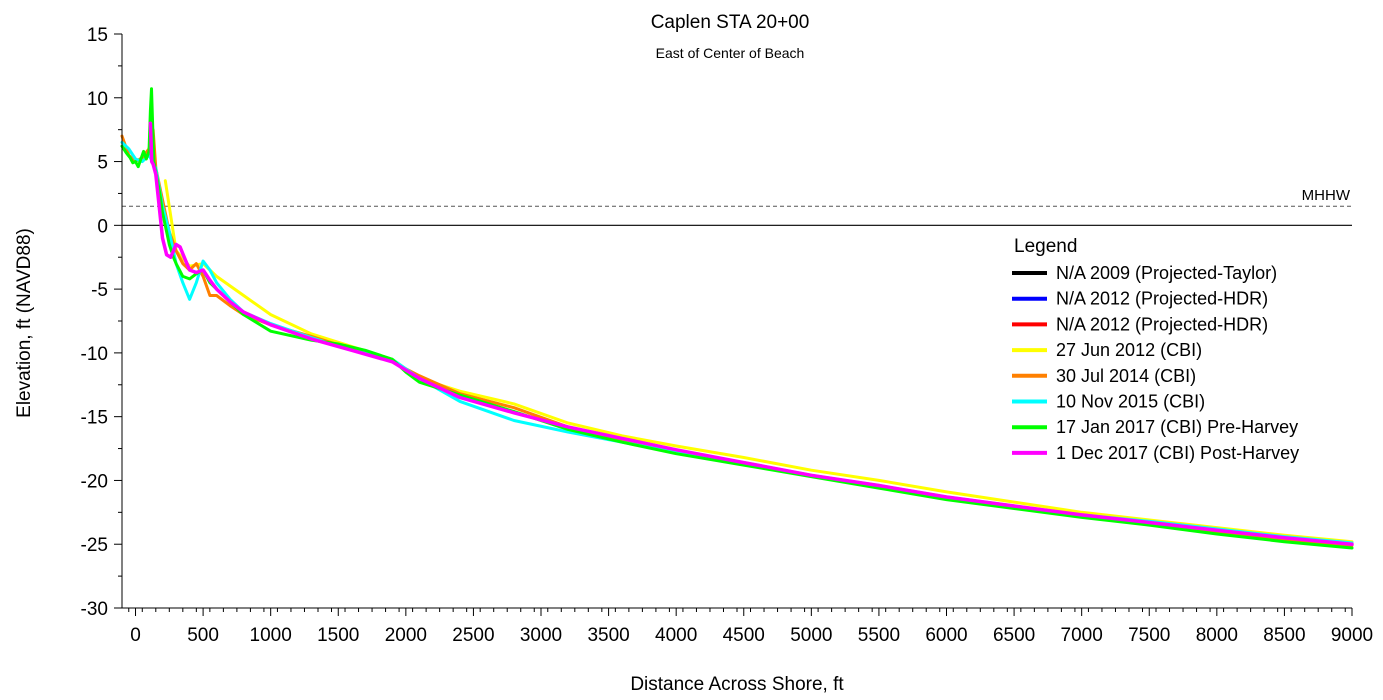 This screenshot has height=700, width=1383. What do you see at coordinates (730, 53) in the screenshot?
I see `chart-subtitle: East of Center of Beach` at bounding box center [730, 53].